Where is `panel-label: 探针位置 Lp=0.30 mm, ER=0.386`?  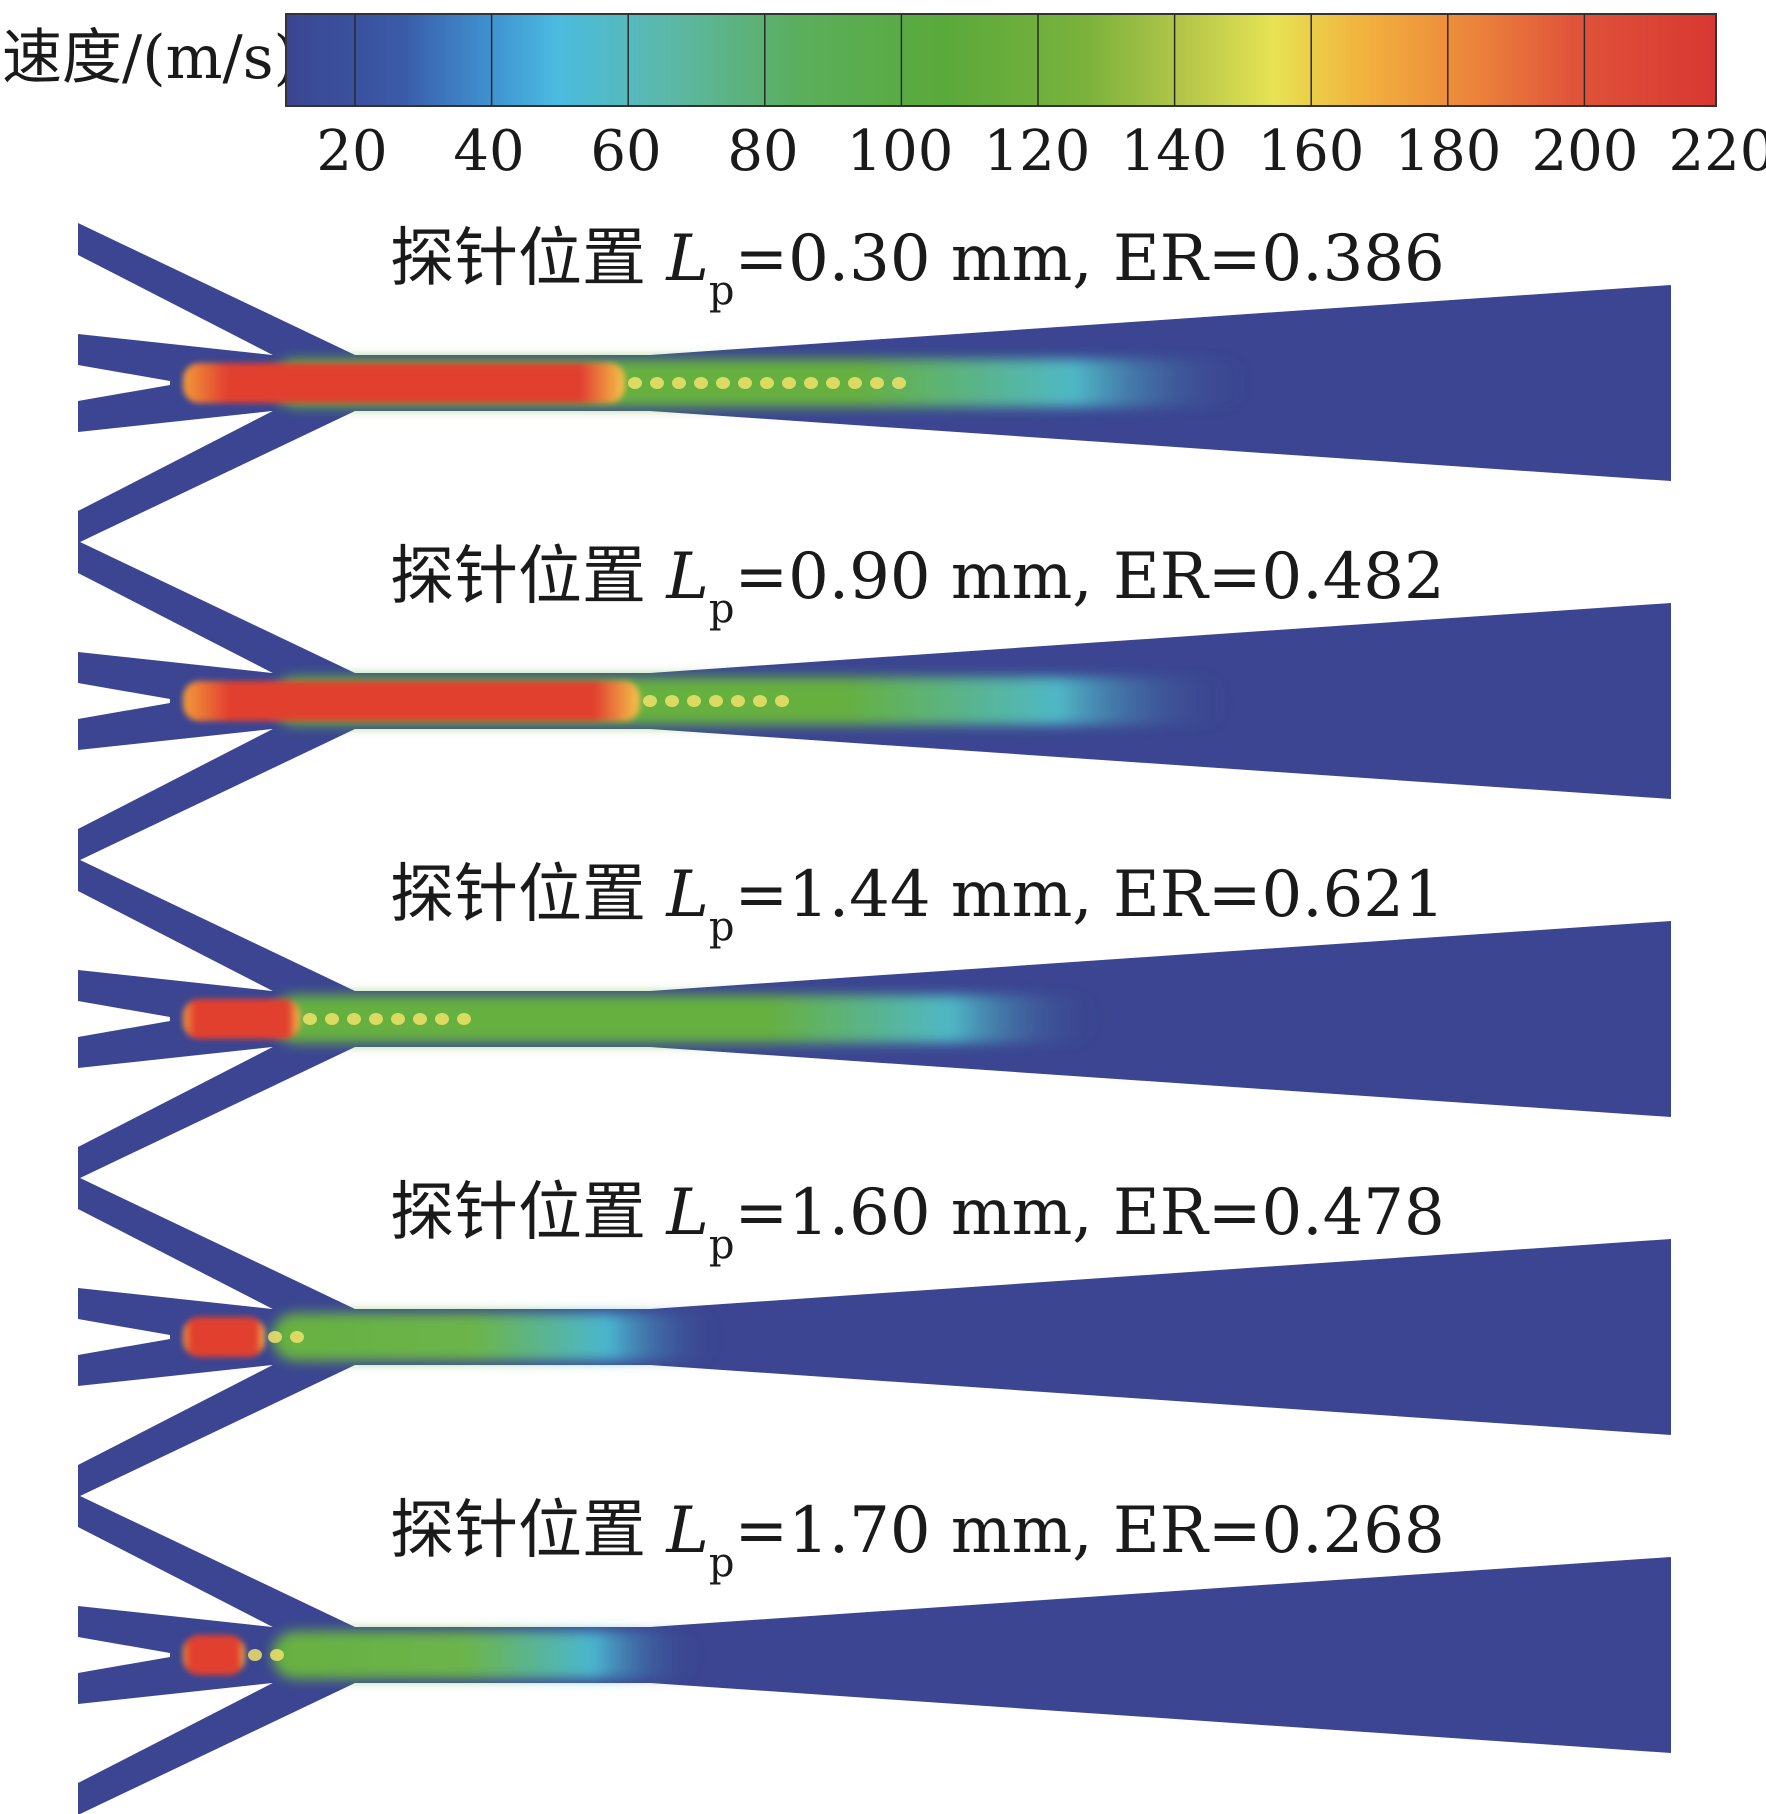
panel-label: 探针位置 Lp=0.30 mm, ER=0.386 is located at coordinates (917, 268).